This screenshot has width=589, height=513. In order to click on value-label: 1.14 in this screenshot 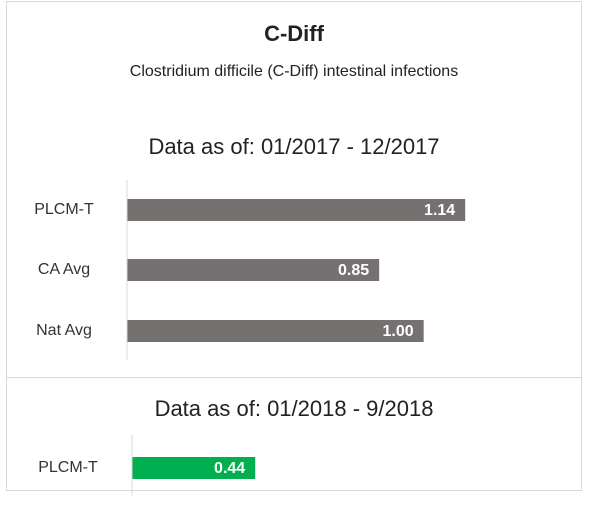, I will do `click(439, 210)`.